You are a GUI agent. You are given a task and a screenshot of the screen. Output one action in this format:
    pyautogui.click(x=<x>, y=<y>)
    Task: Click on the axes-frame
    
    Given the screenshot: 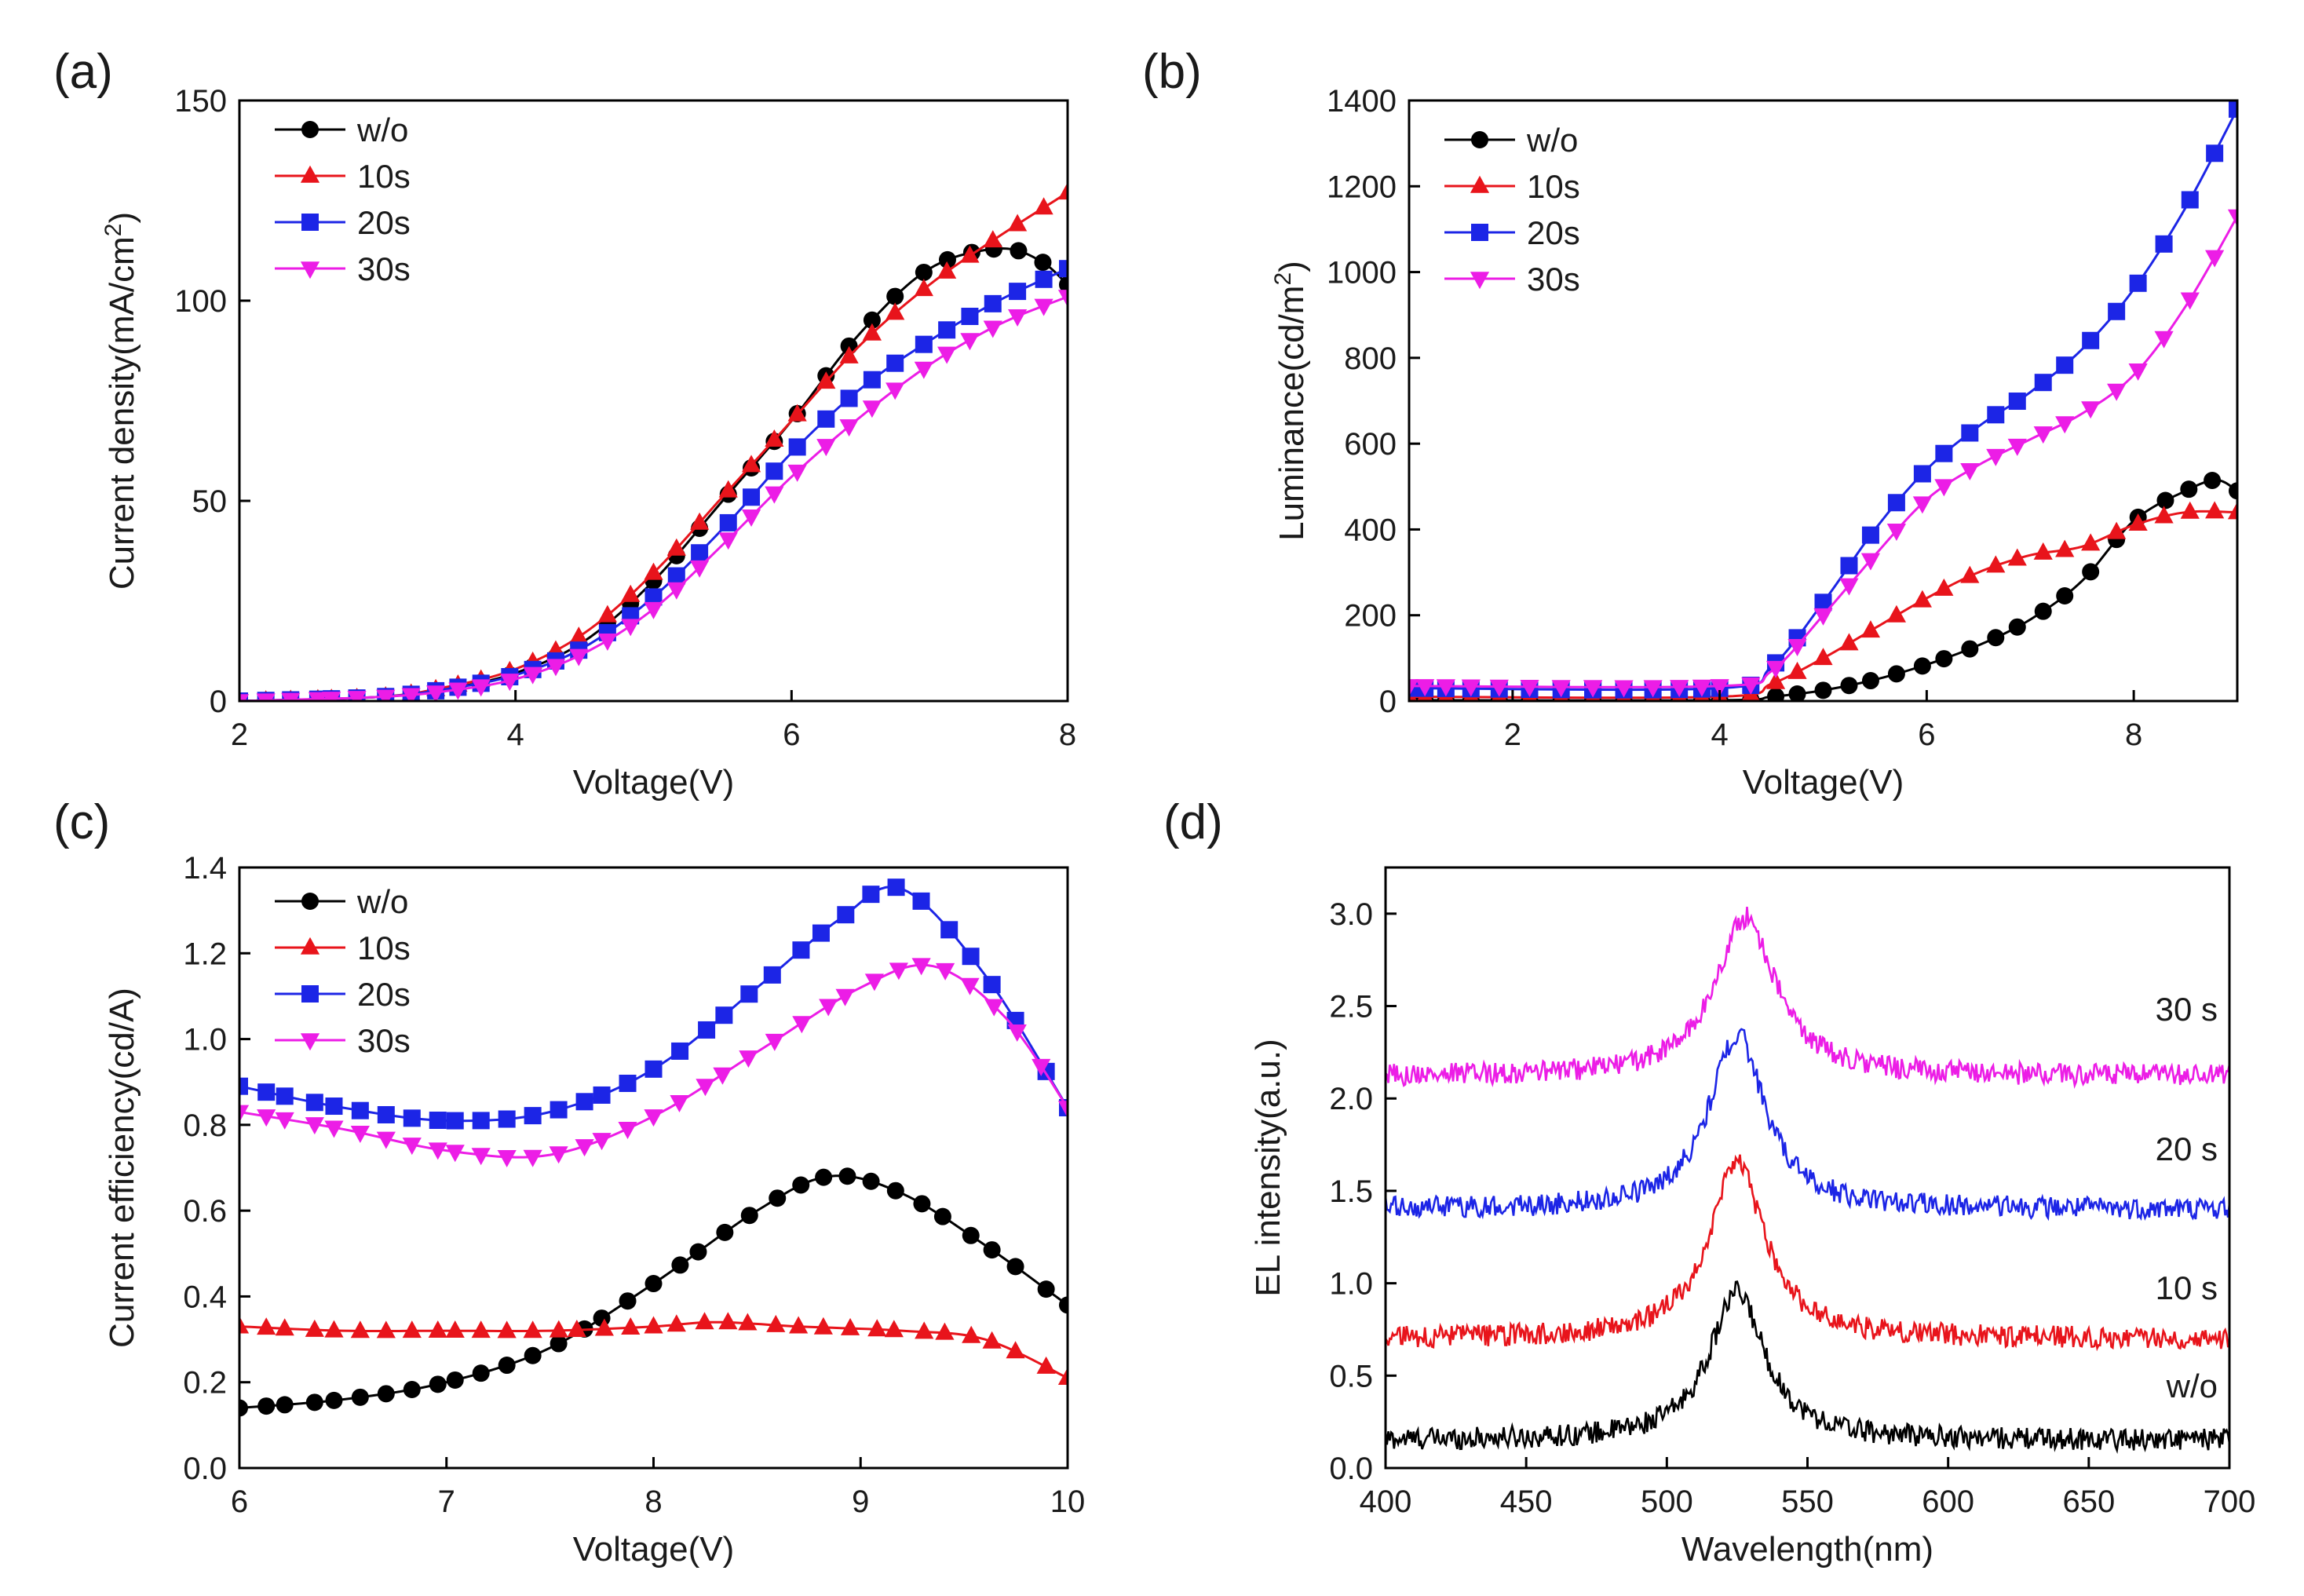 What is the action you would take?
    pyautogui.click(x=1823, y=401)
    